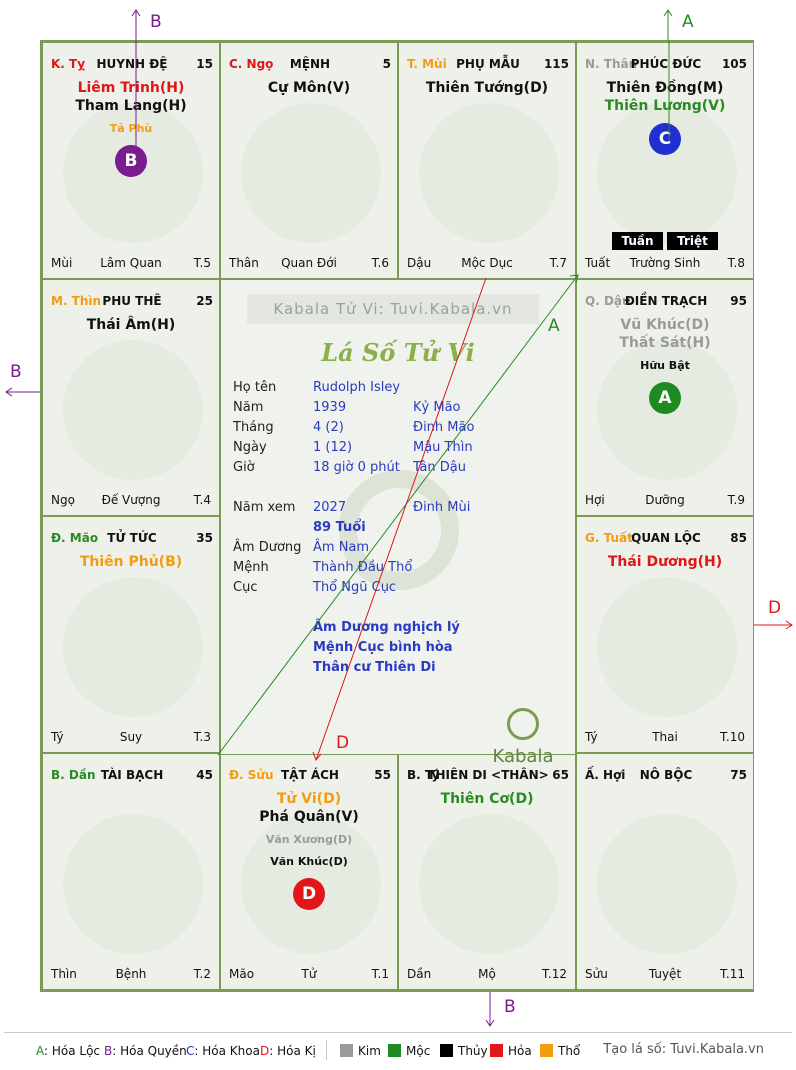 The image size is (796, 1070). What do you see at coordinates (145, 1051) in the screenshot?
I see `legend-transform-item: B: Hóa Quyền` at bounding box center [145, 1051].